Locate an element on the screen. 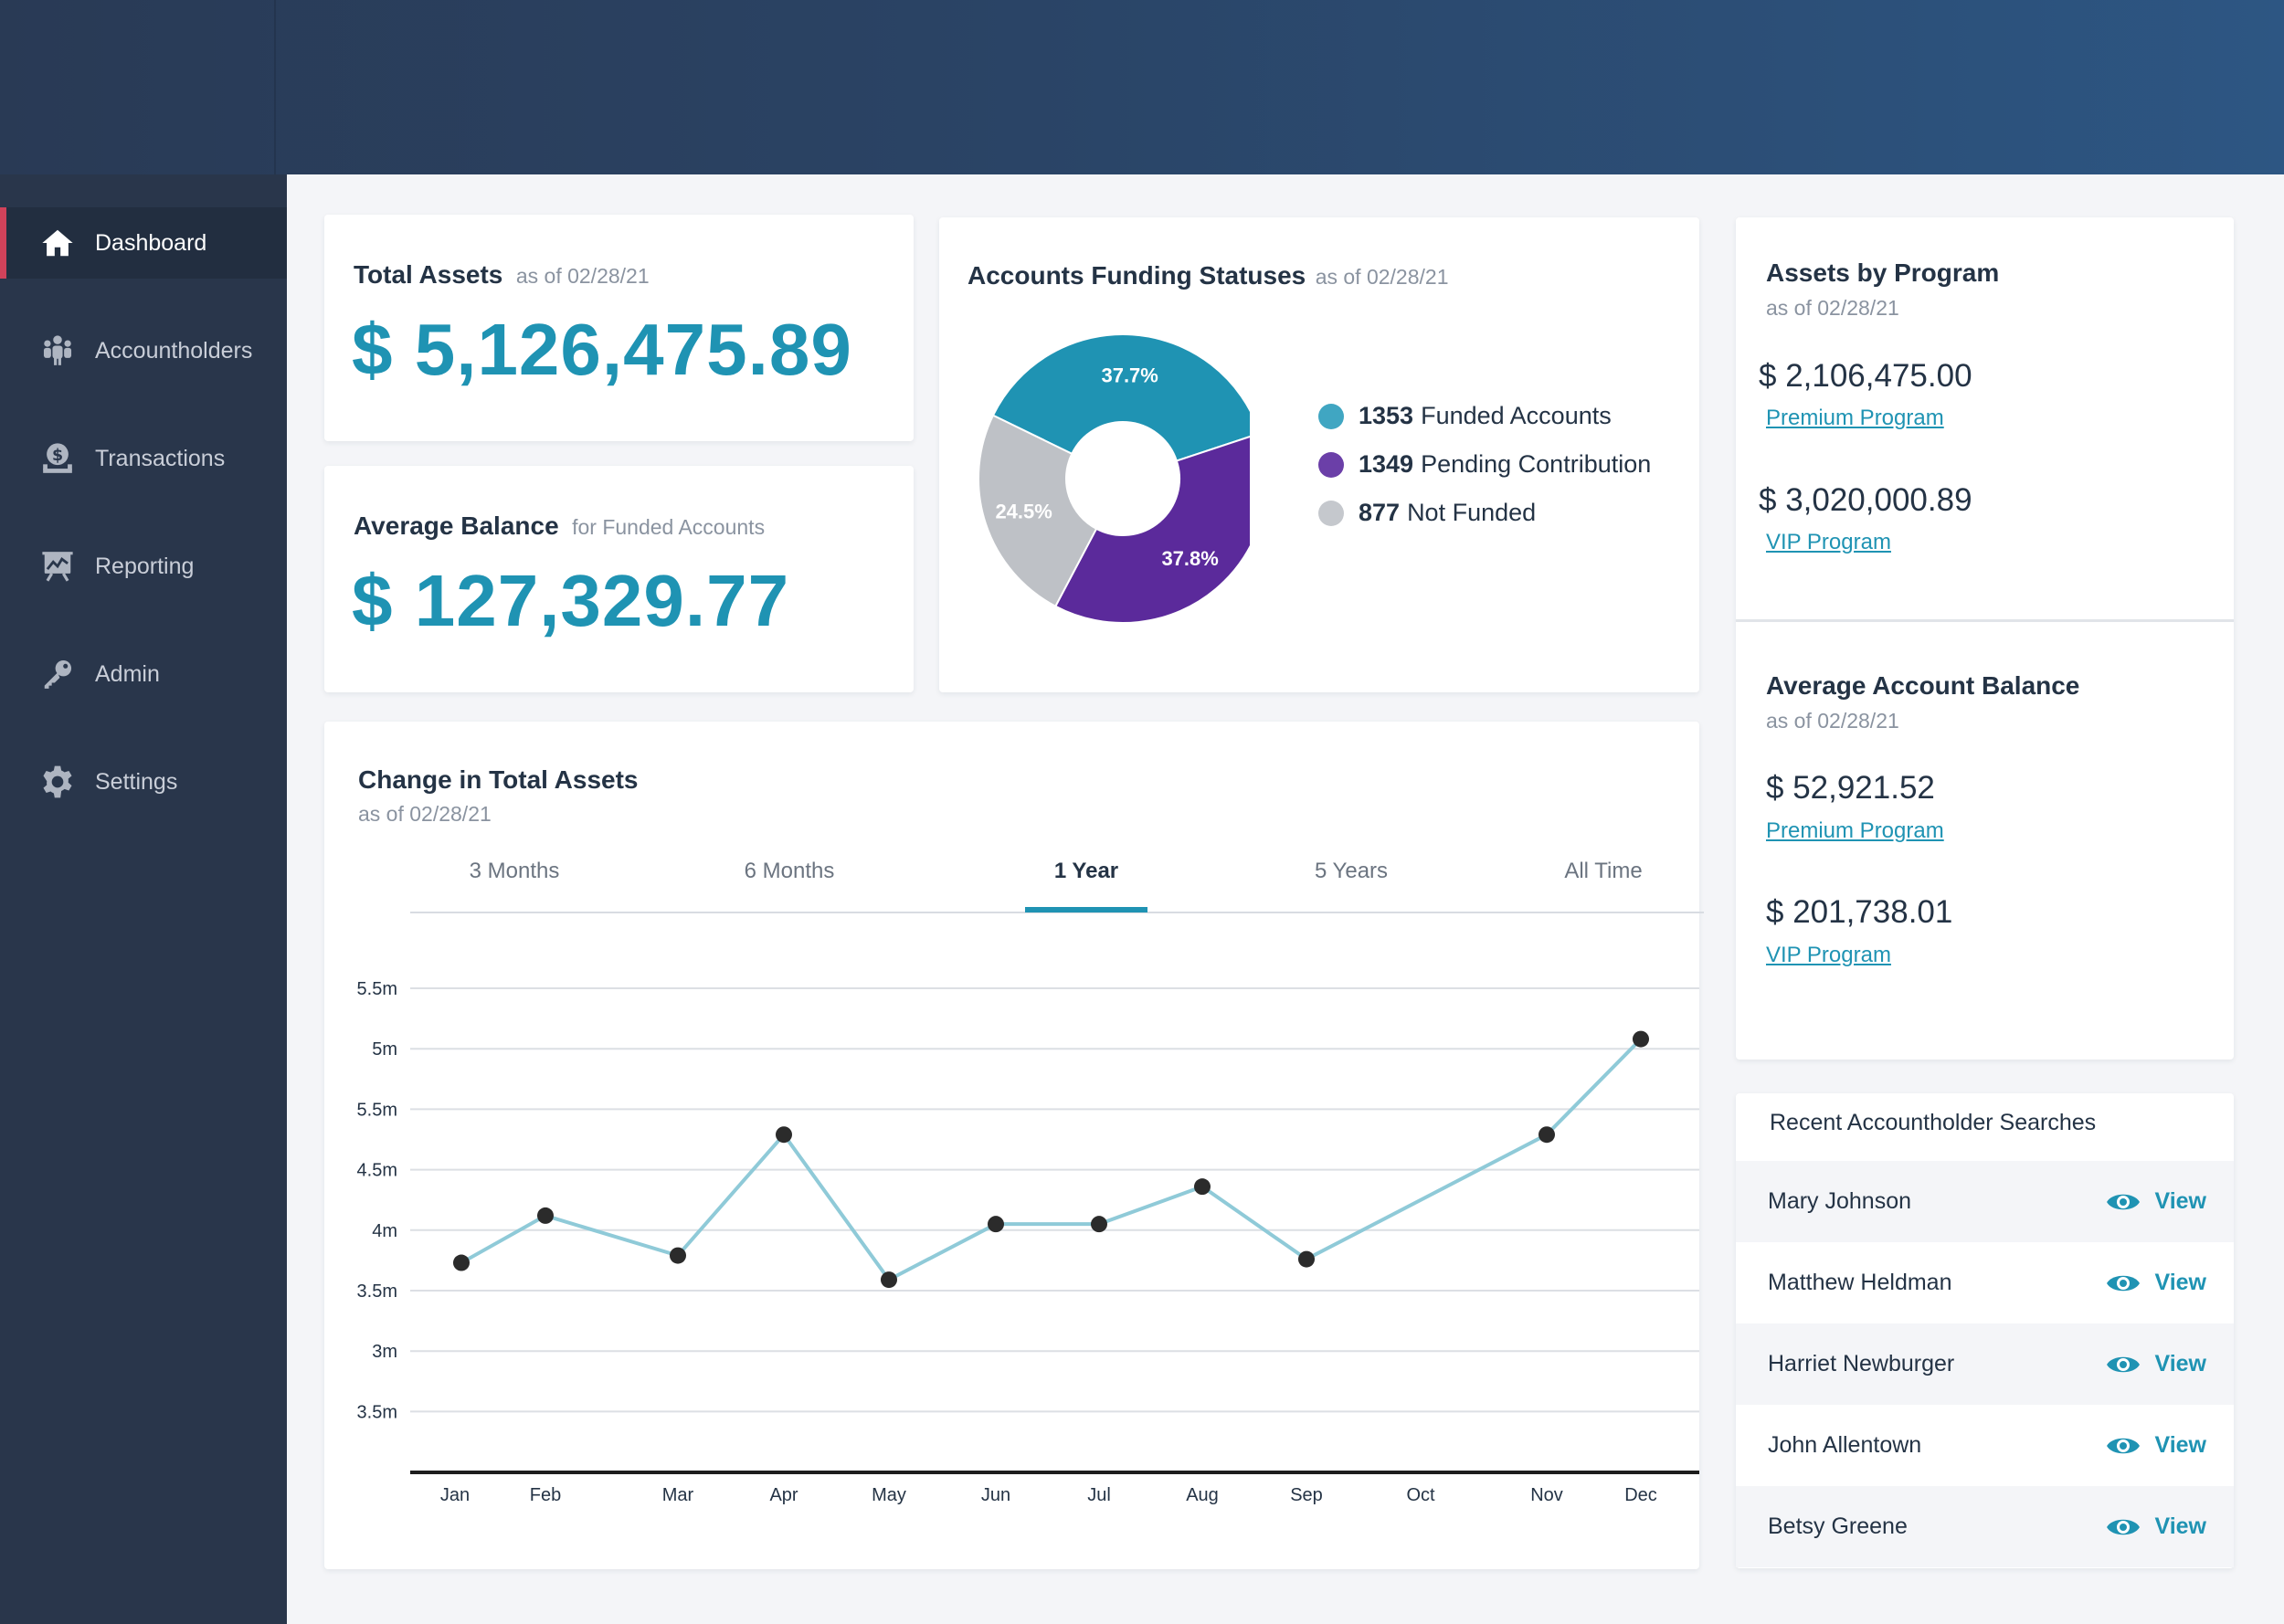  legend-dot-pending is located at coordinates (1331, 464).